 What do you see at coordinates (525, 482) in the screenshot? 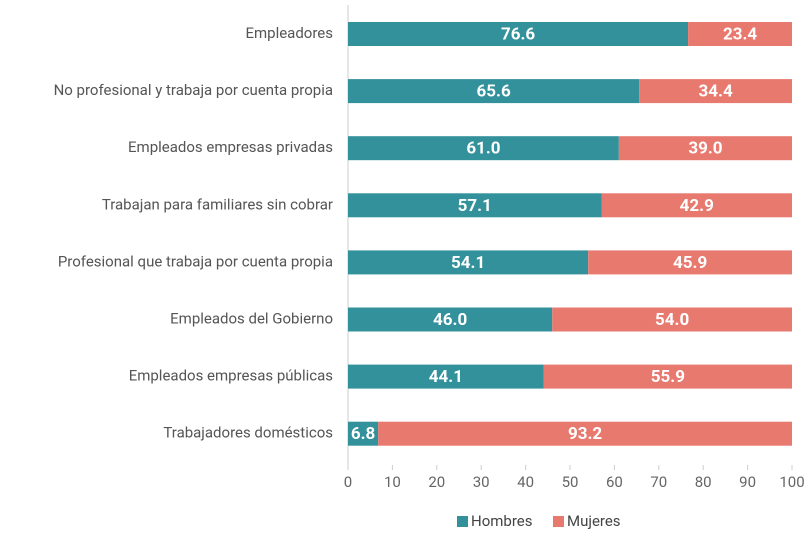
I see `x-tick-label: 40` at bounding box center [525, 482].